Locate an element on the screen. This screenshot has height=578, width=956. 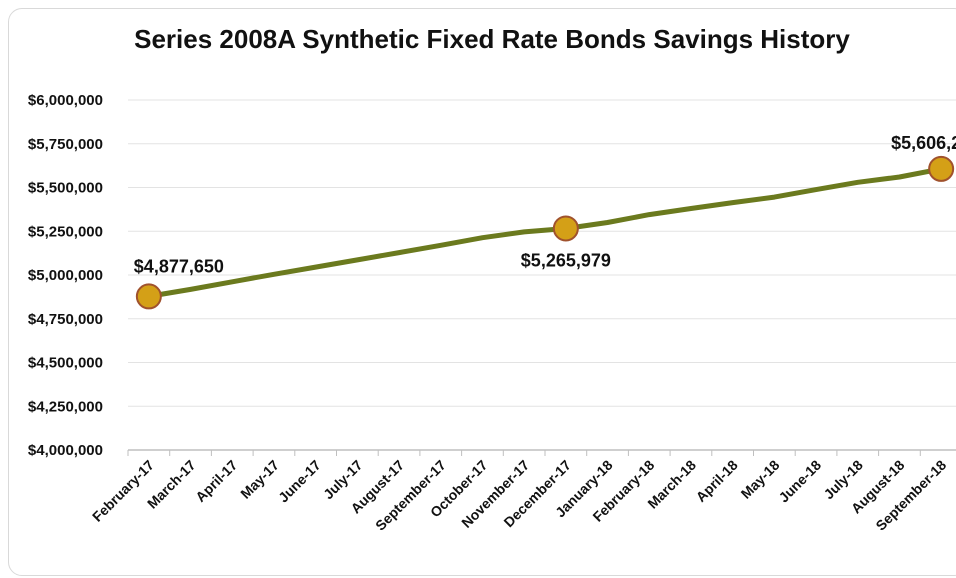
y-tick-label: $4,750,000 is located at coordinates (65, 319).